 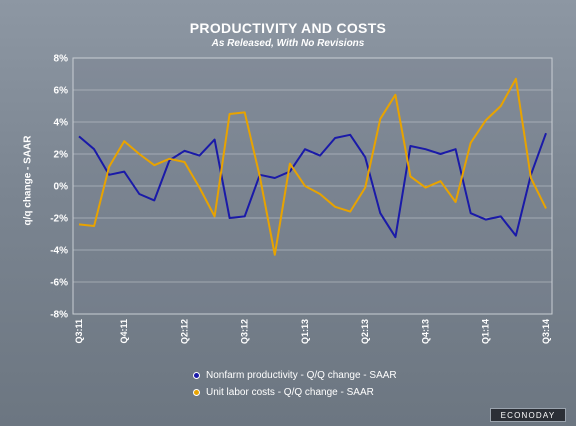 I want to click on x-tick-label: Q2:12, so click(x=184, y=331).